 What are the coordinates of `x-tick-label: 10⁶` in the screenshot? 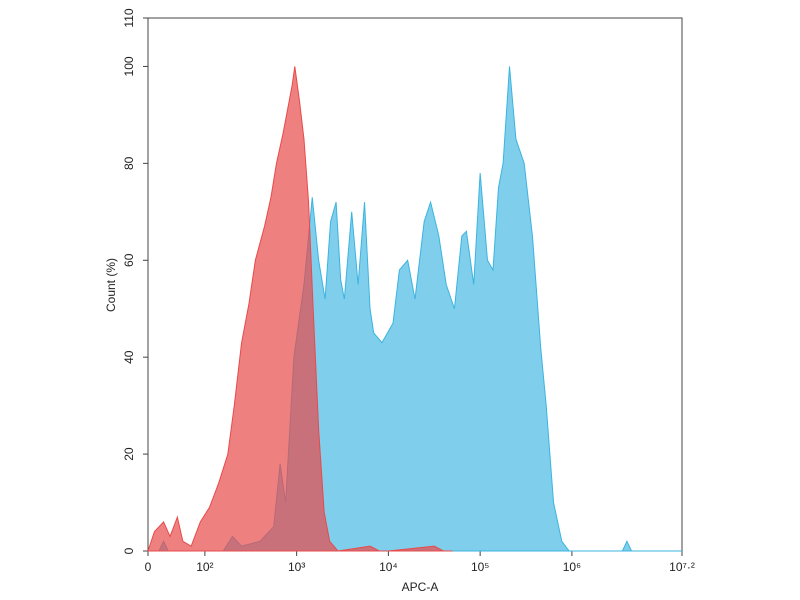 It's located at (572, 567).